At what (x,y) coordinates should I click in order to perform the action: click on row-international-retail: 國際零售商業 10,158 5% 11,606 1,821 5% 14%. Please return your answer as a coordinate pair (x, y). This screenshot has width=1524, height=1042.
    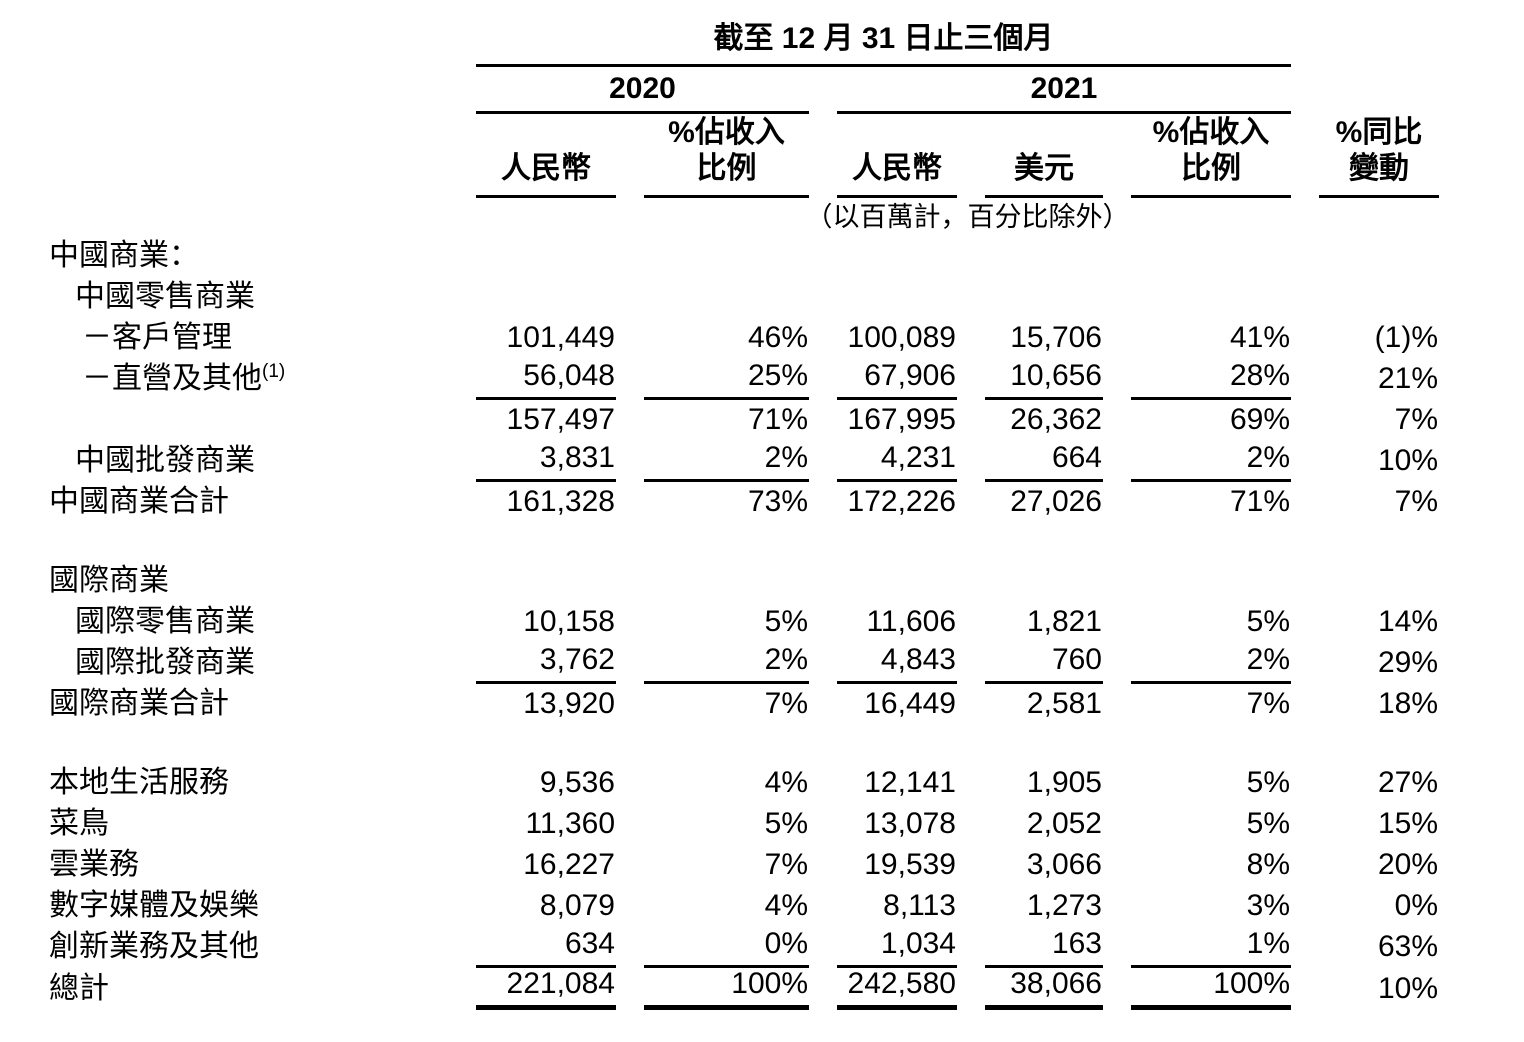
    Looking at the image, I should click on (743, 622).